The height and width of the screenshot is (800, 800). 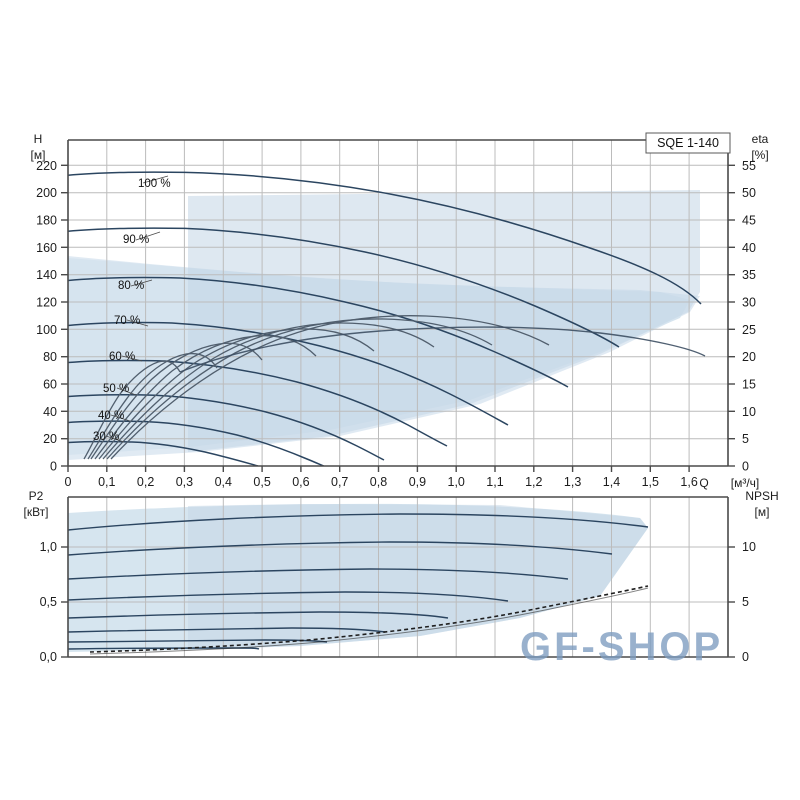 What do you see at coordinates (145, 482) in the screenshot?
I see `xtick-02: 0,2` at bounding box center [145, 482].